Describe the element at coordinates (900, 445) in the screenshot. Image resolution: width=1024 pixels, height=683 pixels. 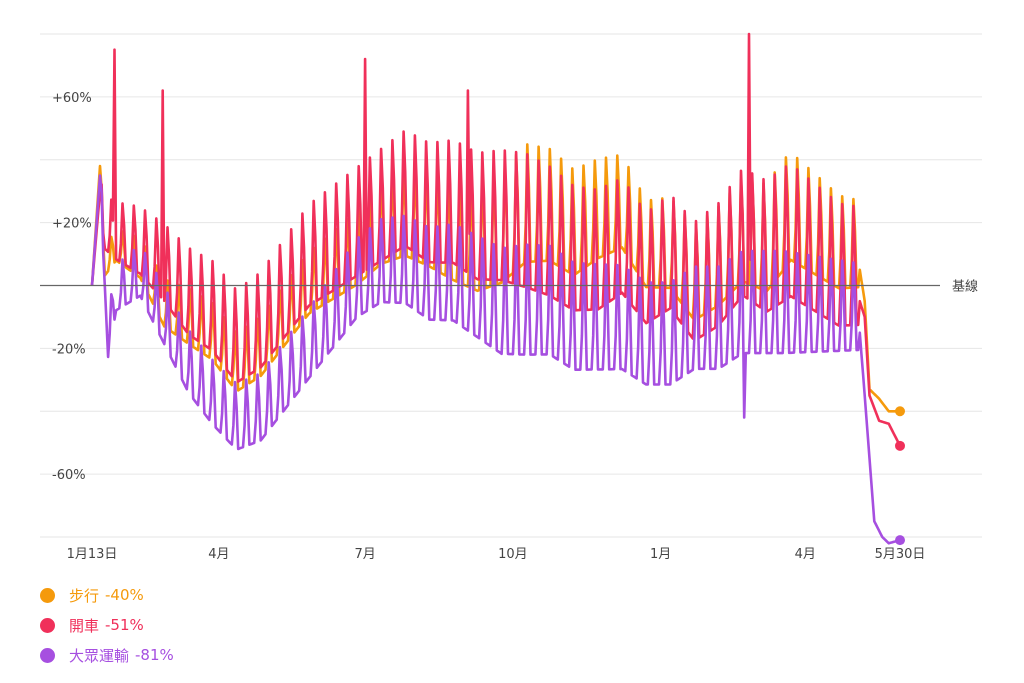
I see `endpoint-driving` at that location.